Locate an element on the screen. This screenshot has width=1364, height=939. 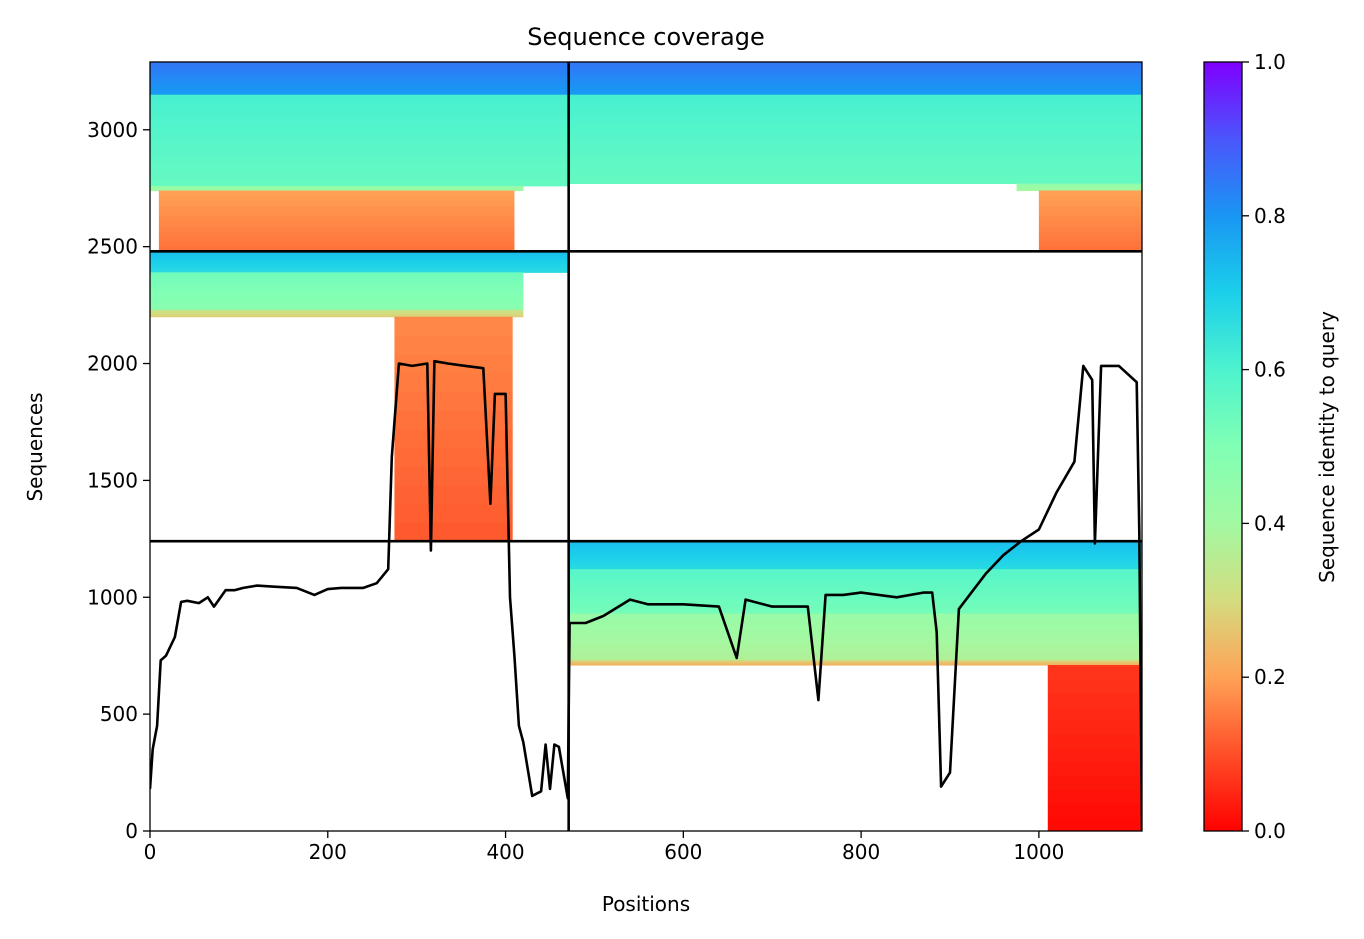
x-axis-title: Positions is located at coordinates (646, 904).